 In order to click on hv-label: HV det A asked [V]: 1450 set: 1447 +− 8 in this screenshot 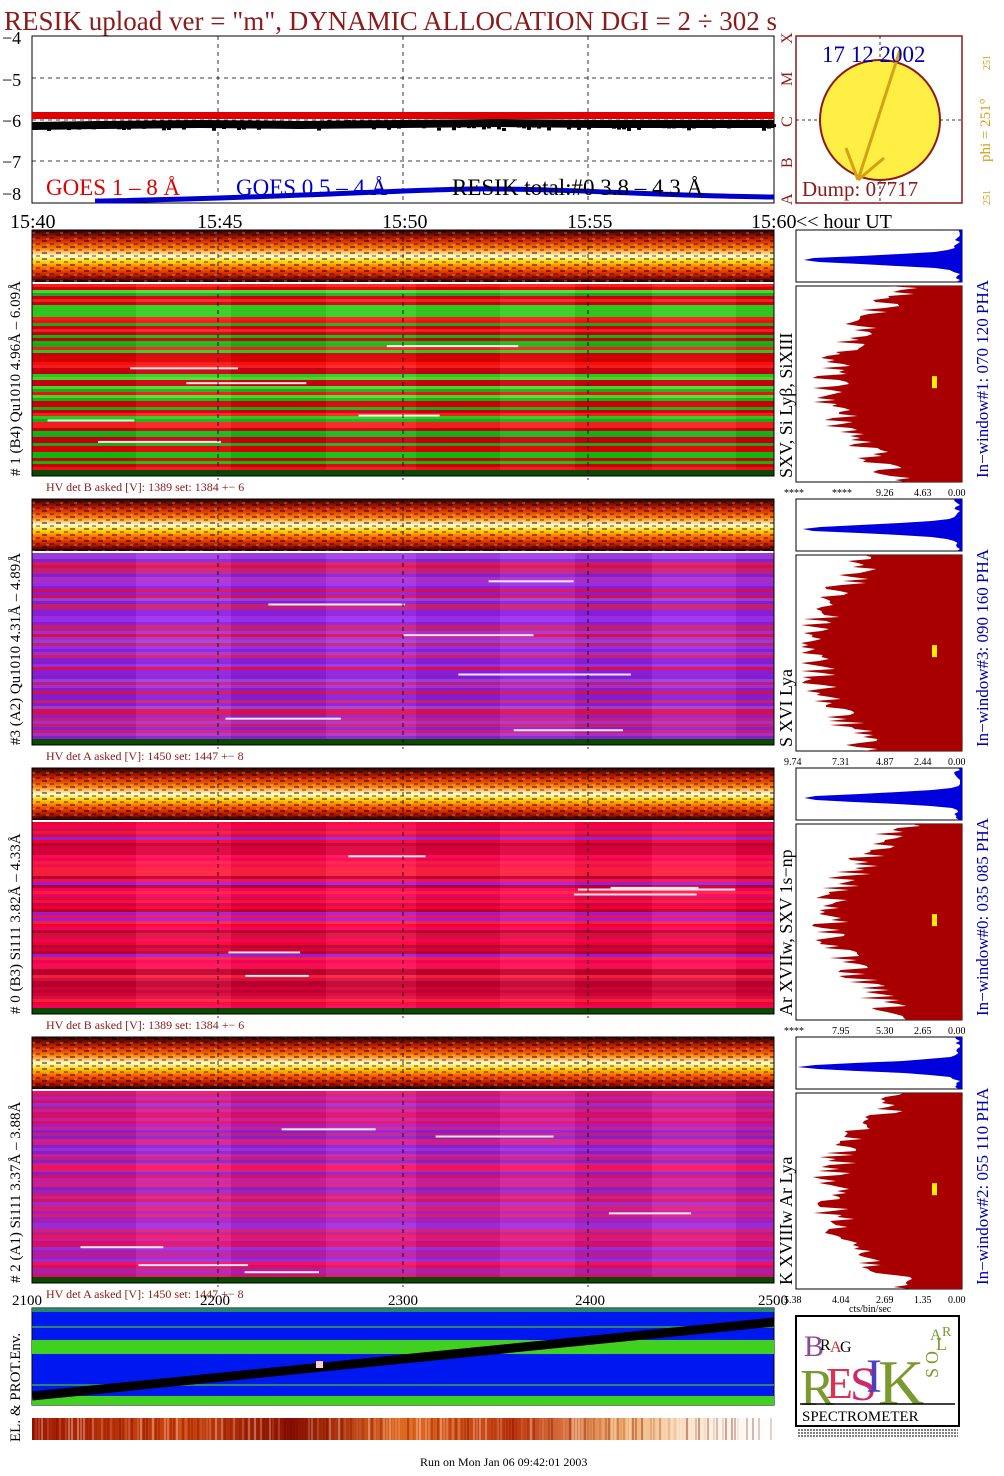, I will do `click(145, 1294)`.